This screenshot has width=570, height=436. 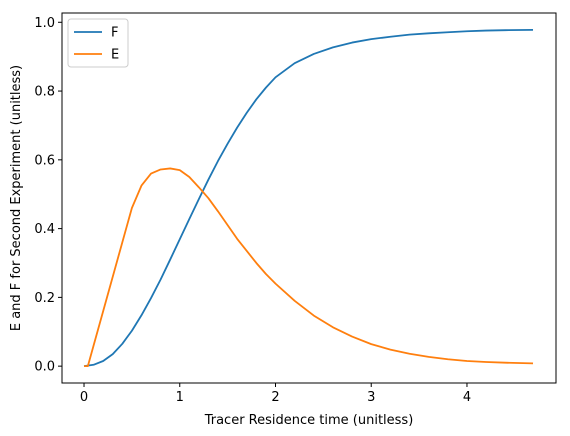 I want to click on x-tick-label: 0, so click(x=84, y=397).